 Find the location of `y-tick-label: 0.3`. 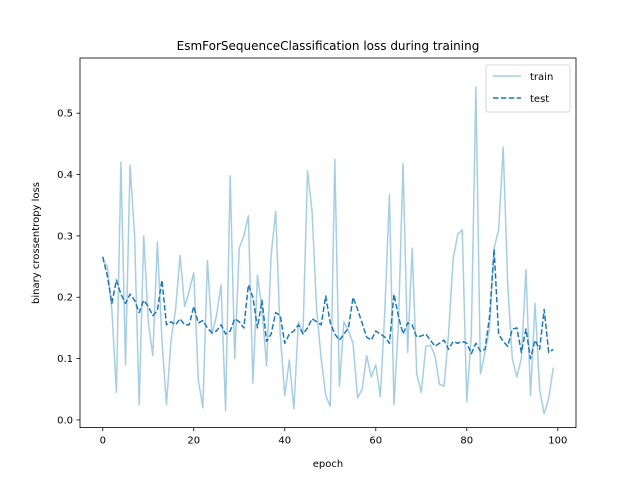

y-tick-label: 0.3 is located at coordinates (65, 236).